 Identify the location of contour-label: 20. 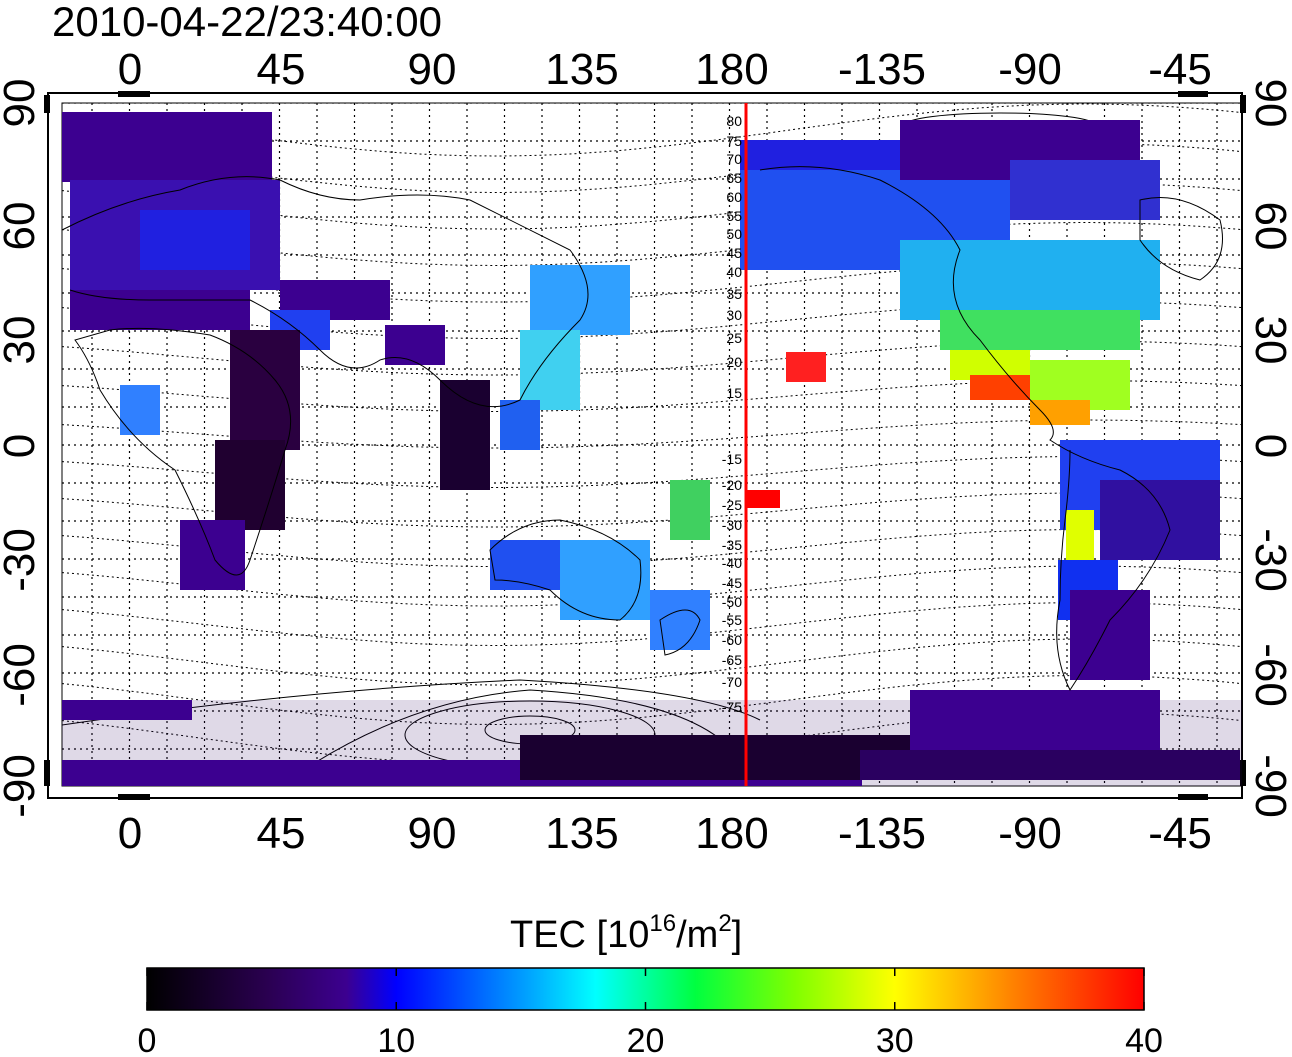
(734, 362).